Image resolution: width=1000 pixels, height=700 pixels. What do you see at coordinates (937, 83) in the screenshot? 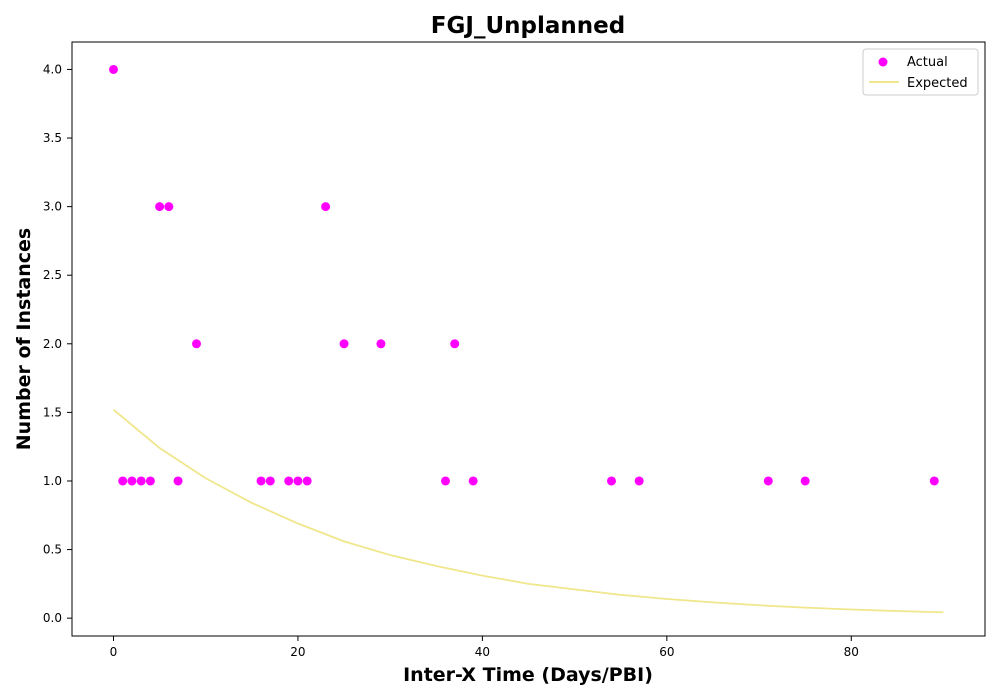
I see `legend-expected-label: Expected` at bounding box center [937, 83].